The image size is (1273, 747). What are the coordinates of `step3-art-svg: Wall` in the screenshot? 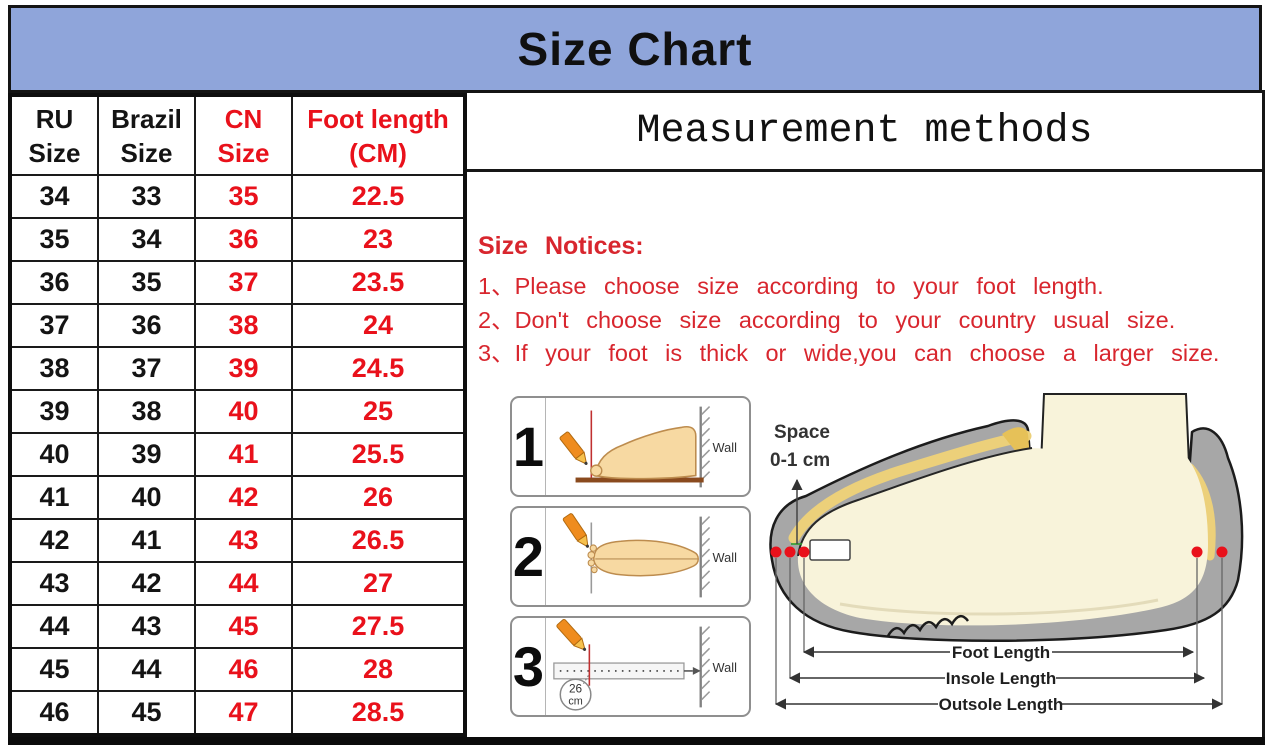 It's located at (645, 664).